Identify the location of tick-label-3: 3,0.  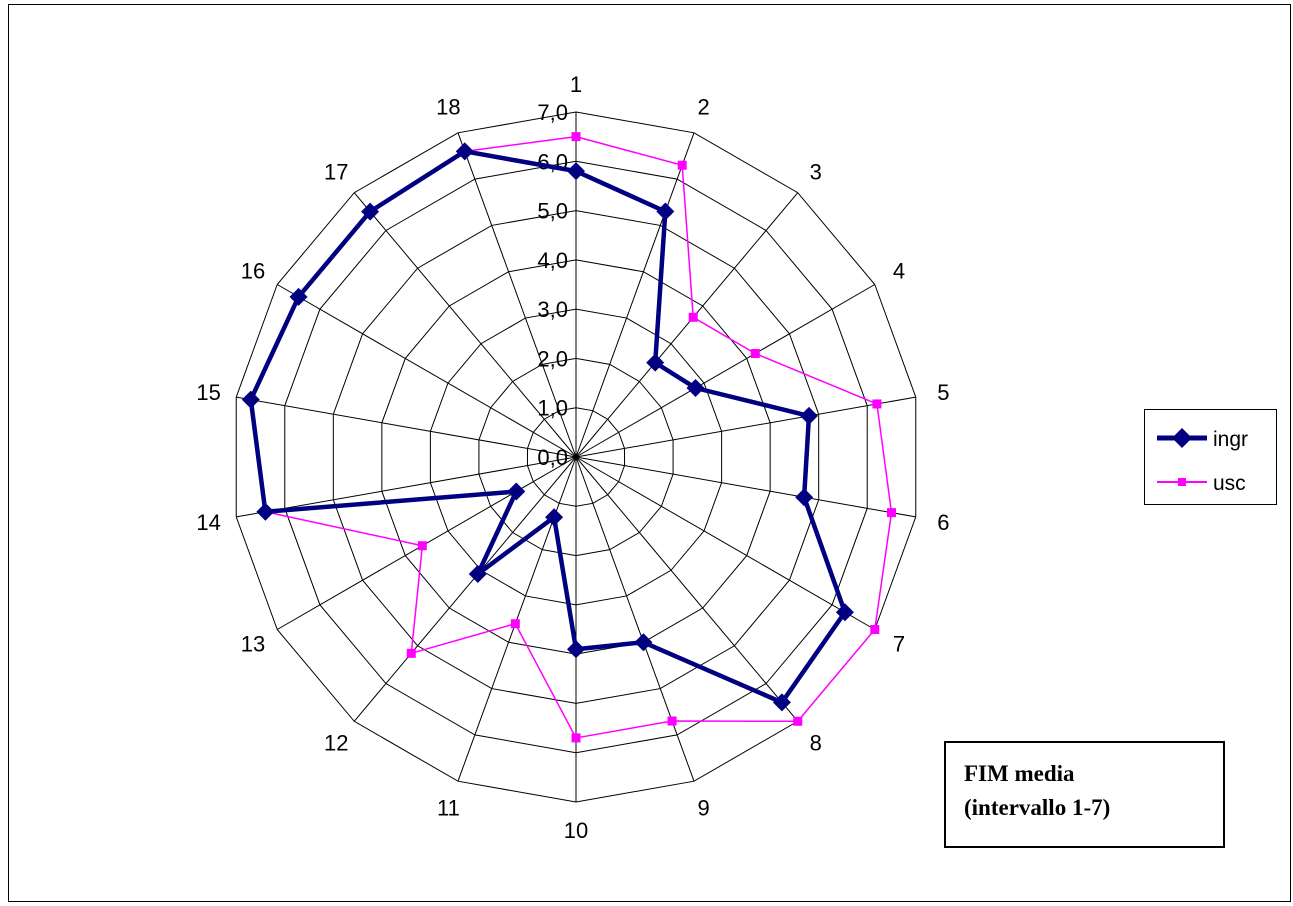
(552, 309).